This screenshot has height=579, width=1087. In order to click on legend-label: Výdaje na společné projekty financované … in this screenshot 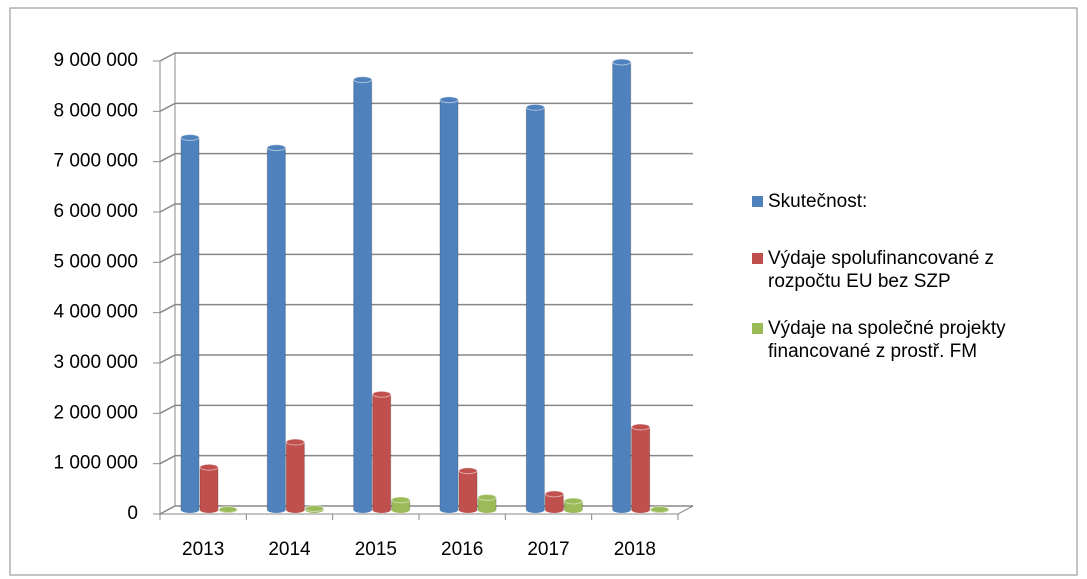, I will do `click(887, 340)`.